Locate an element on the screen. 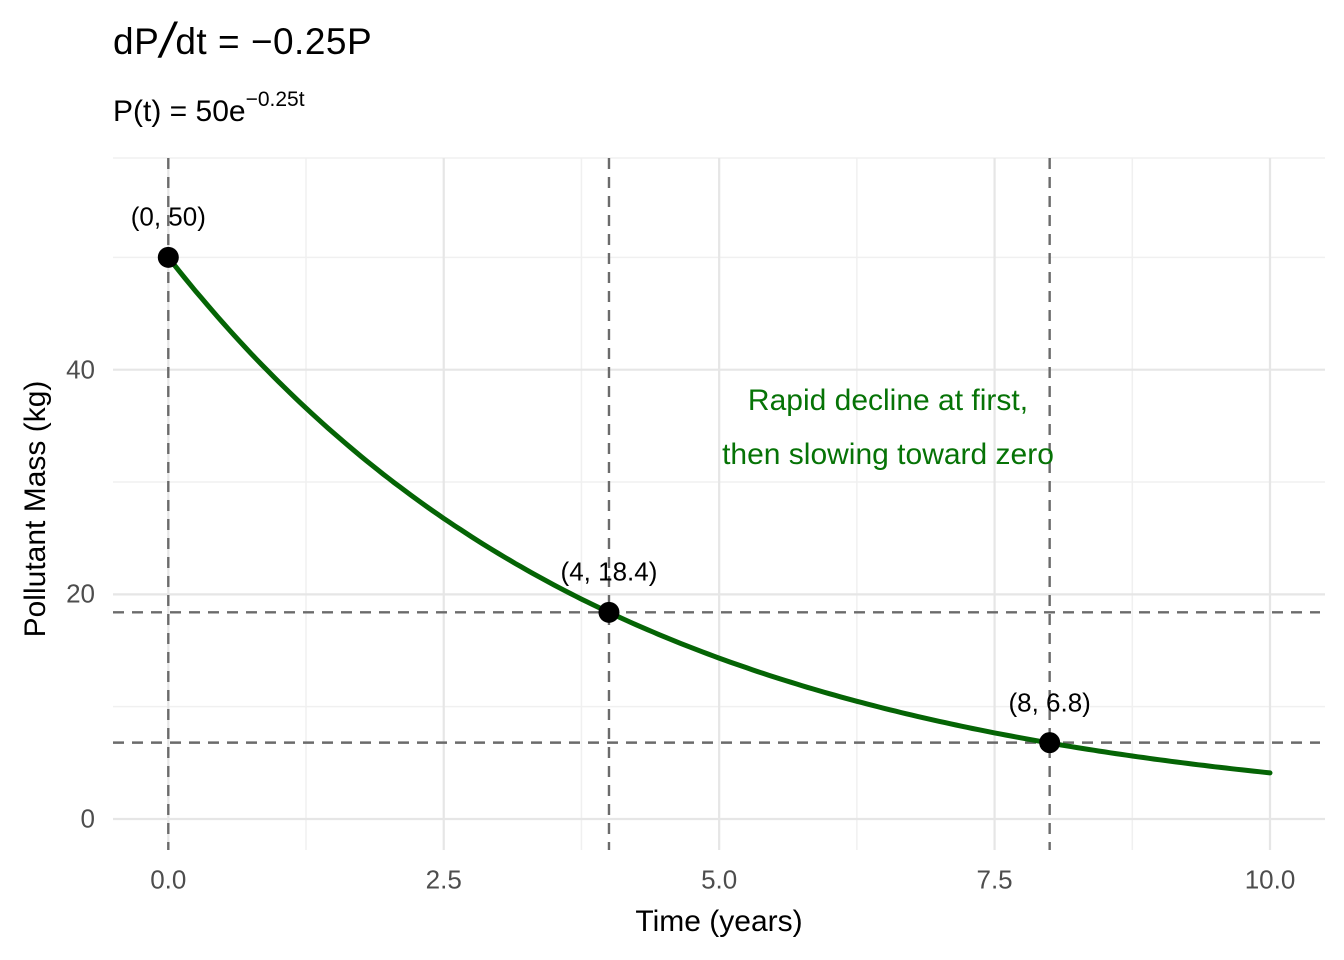 Image resolution: width=1344 pixels, height=960 pixels. fraction-slash-glyph: / is located at coordinates (167, 41).